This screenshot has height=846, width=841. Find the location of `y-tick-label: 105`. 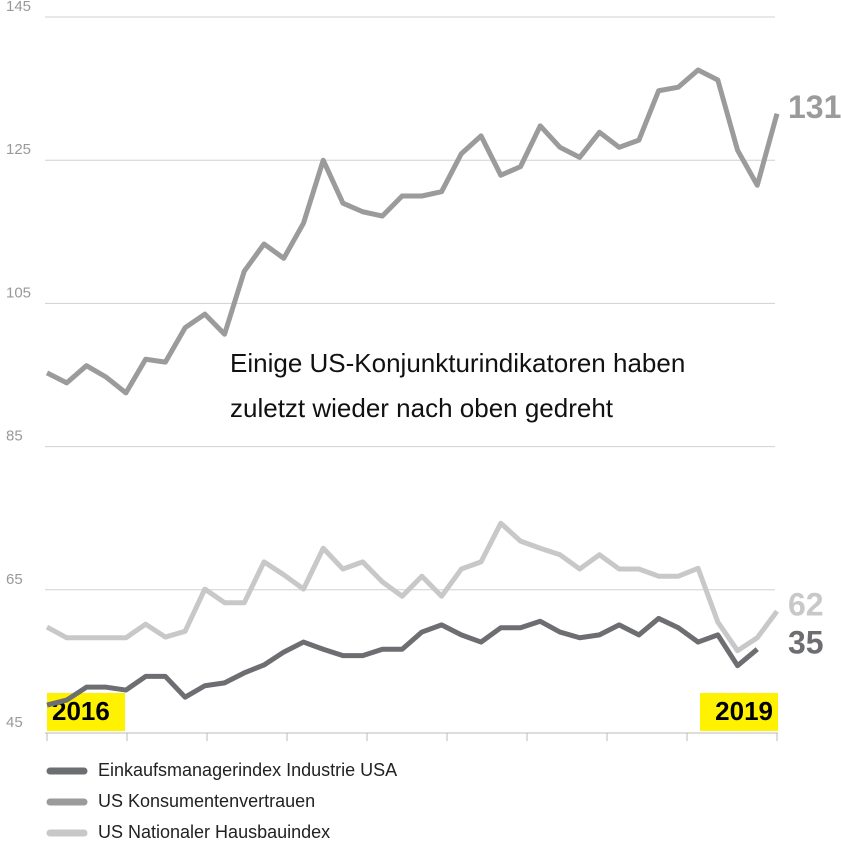

y-tick-label: 105 is located at coordinates (18, 292).